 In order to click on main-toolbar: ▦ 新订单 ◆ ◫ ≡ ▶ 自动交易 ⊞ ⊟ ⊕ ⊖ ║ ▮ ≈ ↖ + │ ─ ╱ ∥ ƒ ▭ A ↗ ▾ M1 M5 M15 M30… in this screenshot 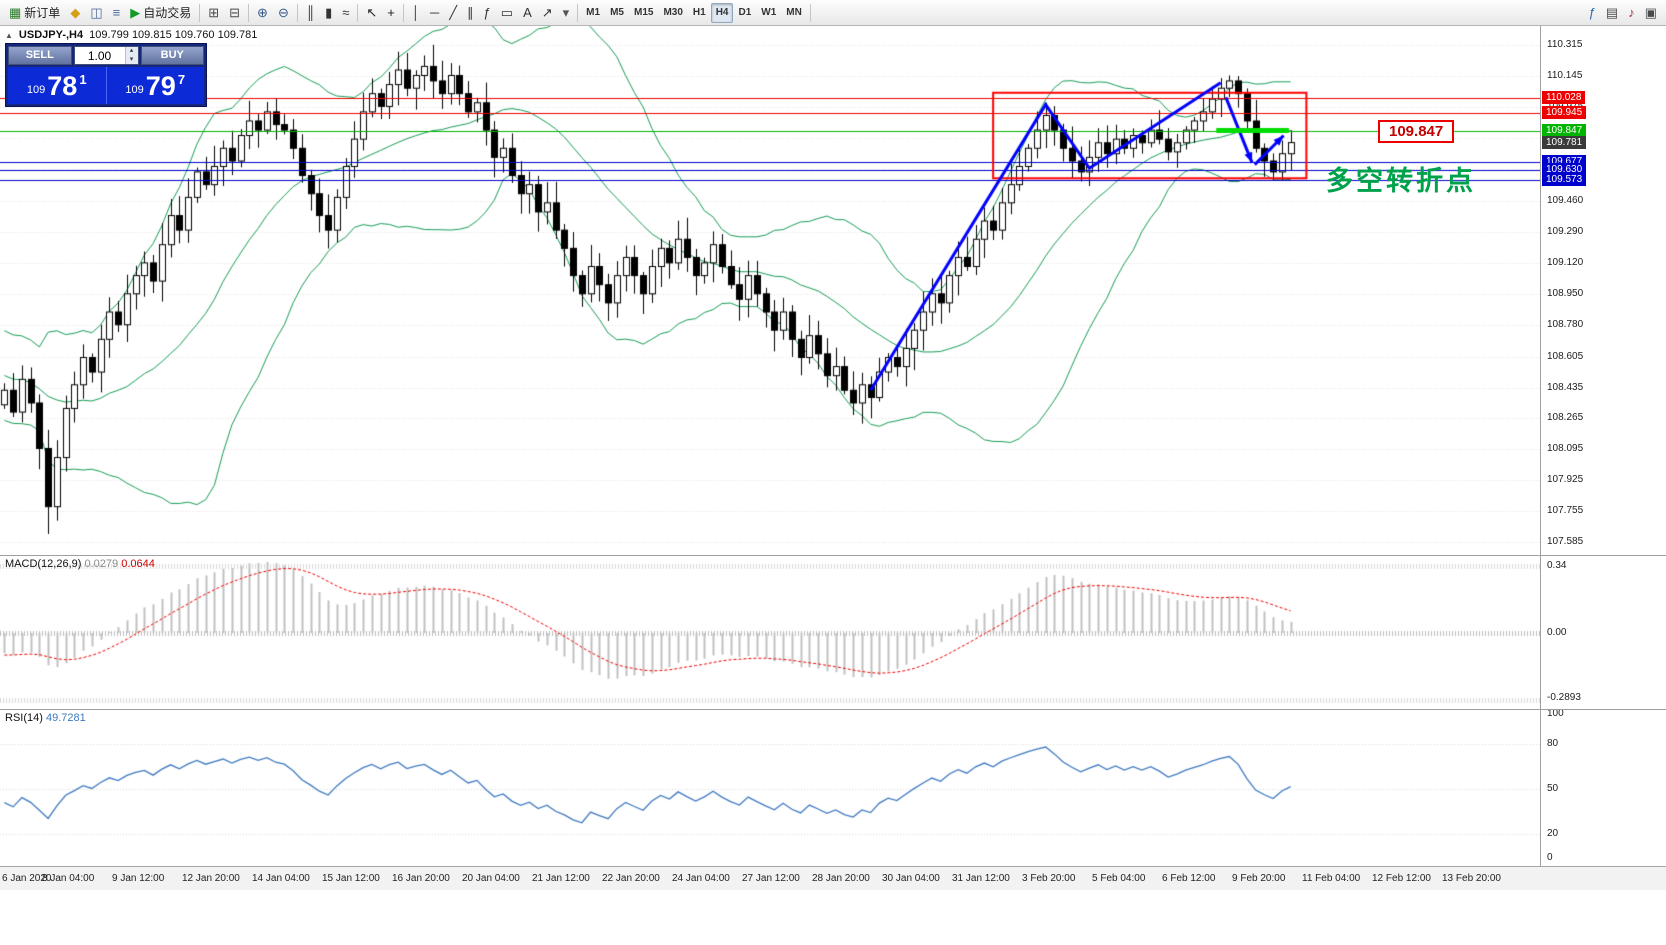, I will do `click(833, 13)`.